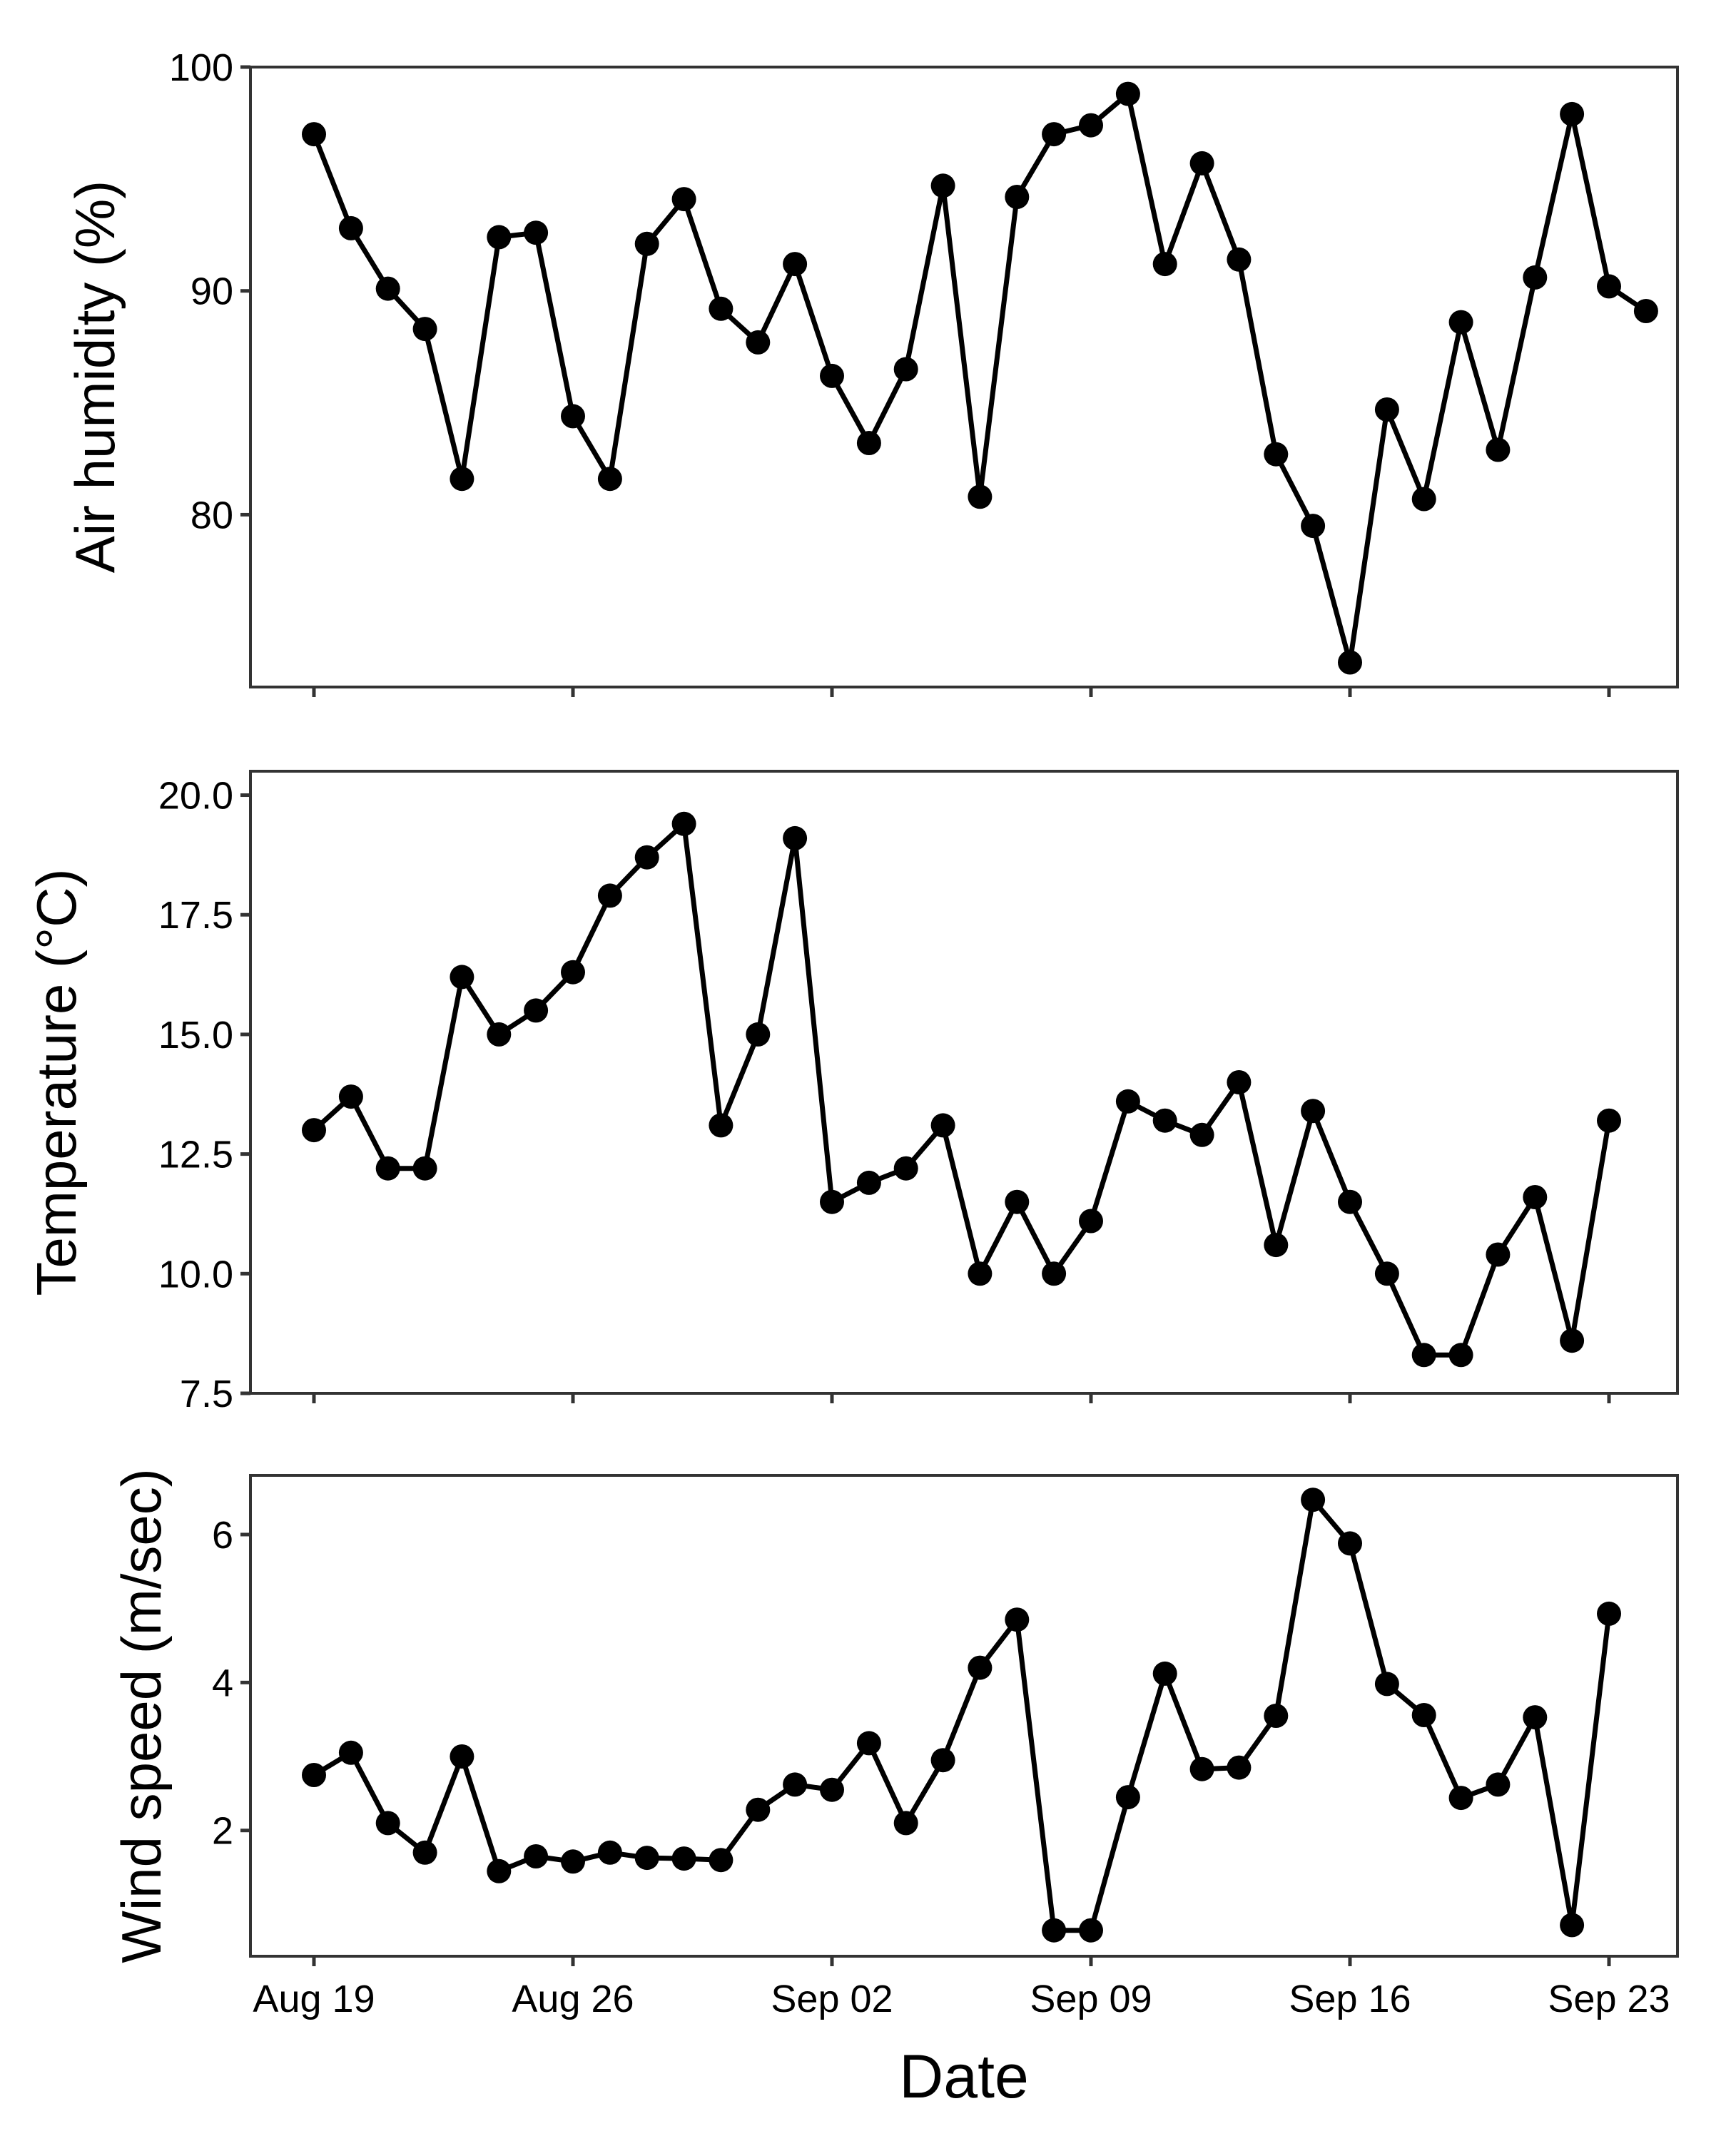 The image size is (1736, 2141). Describe the element at coordinates (222, 1831) in the screenshot. I see `wind-y-tick-label: 2` at that location.